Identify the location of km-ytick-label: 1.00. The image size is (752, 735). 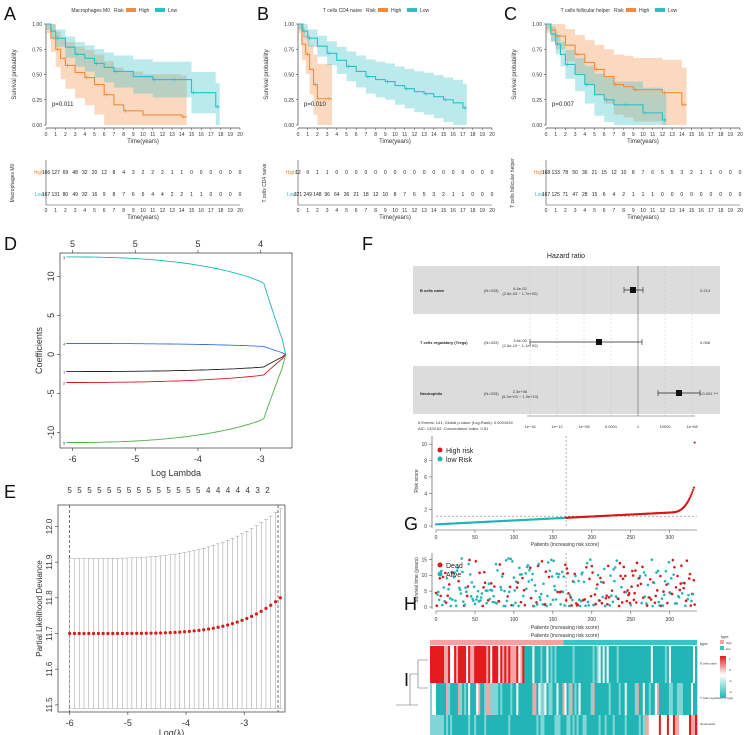
(289, 25).